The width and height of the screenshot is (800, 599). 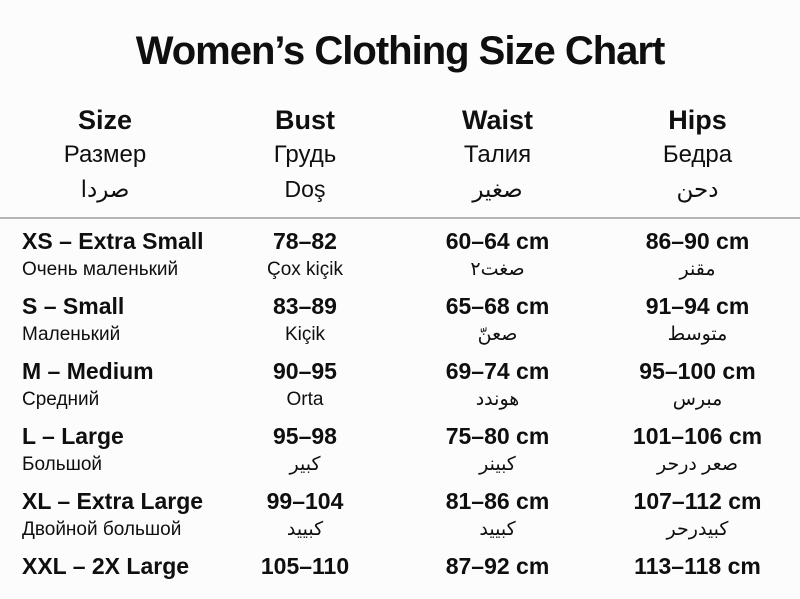 What do you see at coordinates (105, 385) in the screenshot?
I see `size-cell: M – Medium Средний` at bounding box center [105, 385].